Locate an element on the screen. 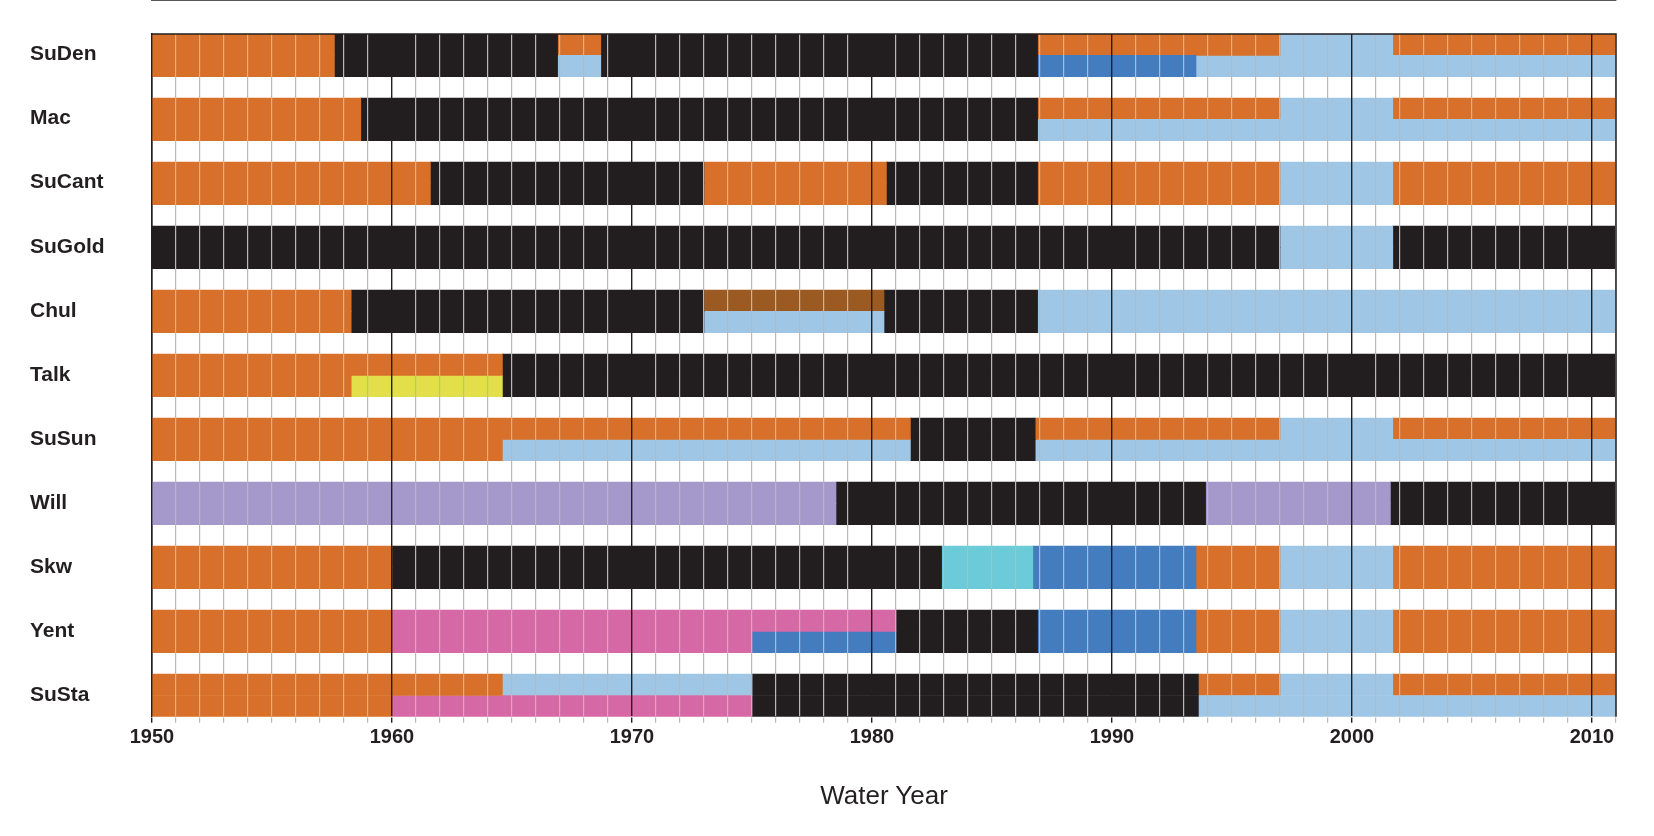 The width and height of the screenshot is (1654, 836). y-tick-label: SuGold is located at coordinates (67, 245).